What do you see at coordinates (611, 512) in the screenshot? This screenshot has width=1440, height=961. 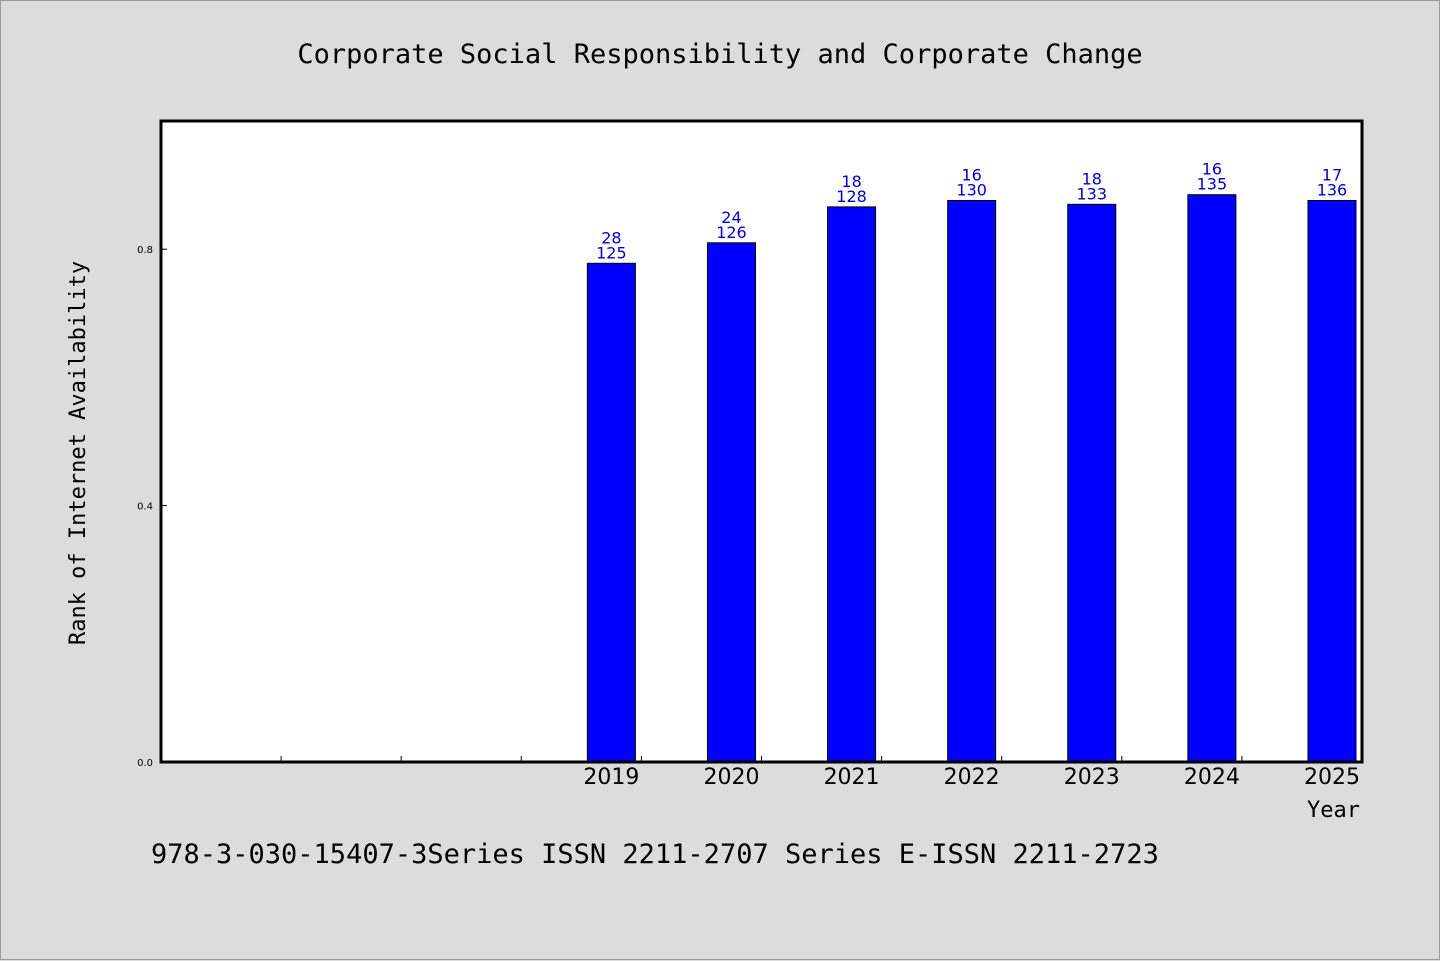 I see `bar-2019` at bounding box center [611, 512].